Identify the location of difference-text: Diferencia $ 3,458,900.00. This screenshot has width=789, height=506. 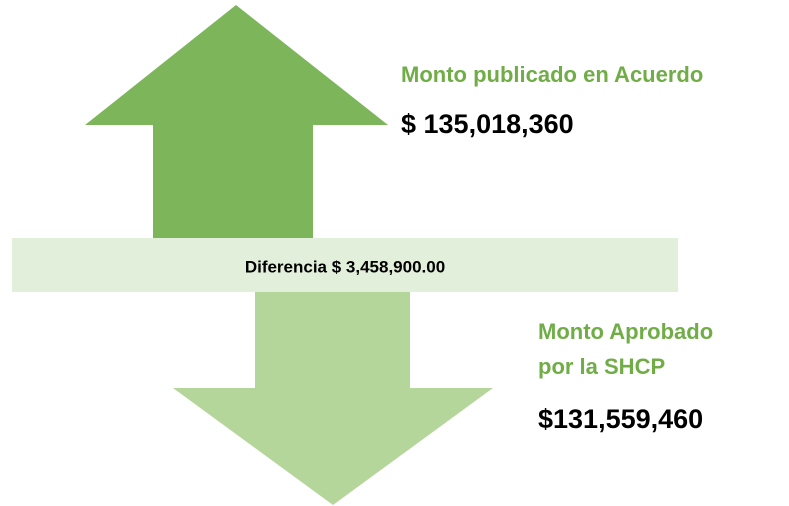
(345, 266).